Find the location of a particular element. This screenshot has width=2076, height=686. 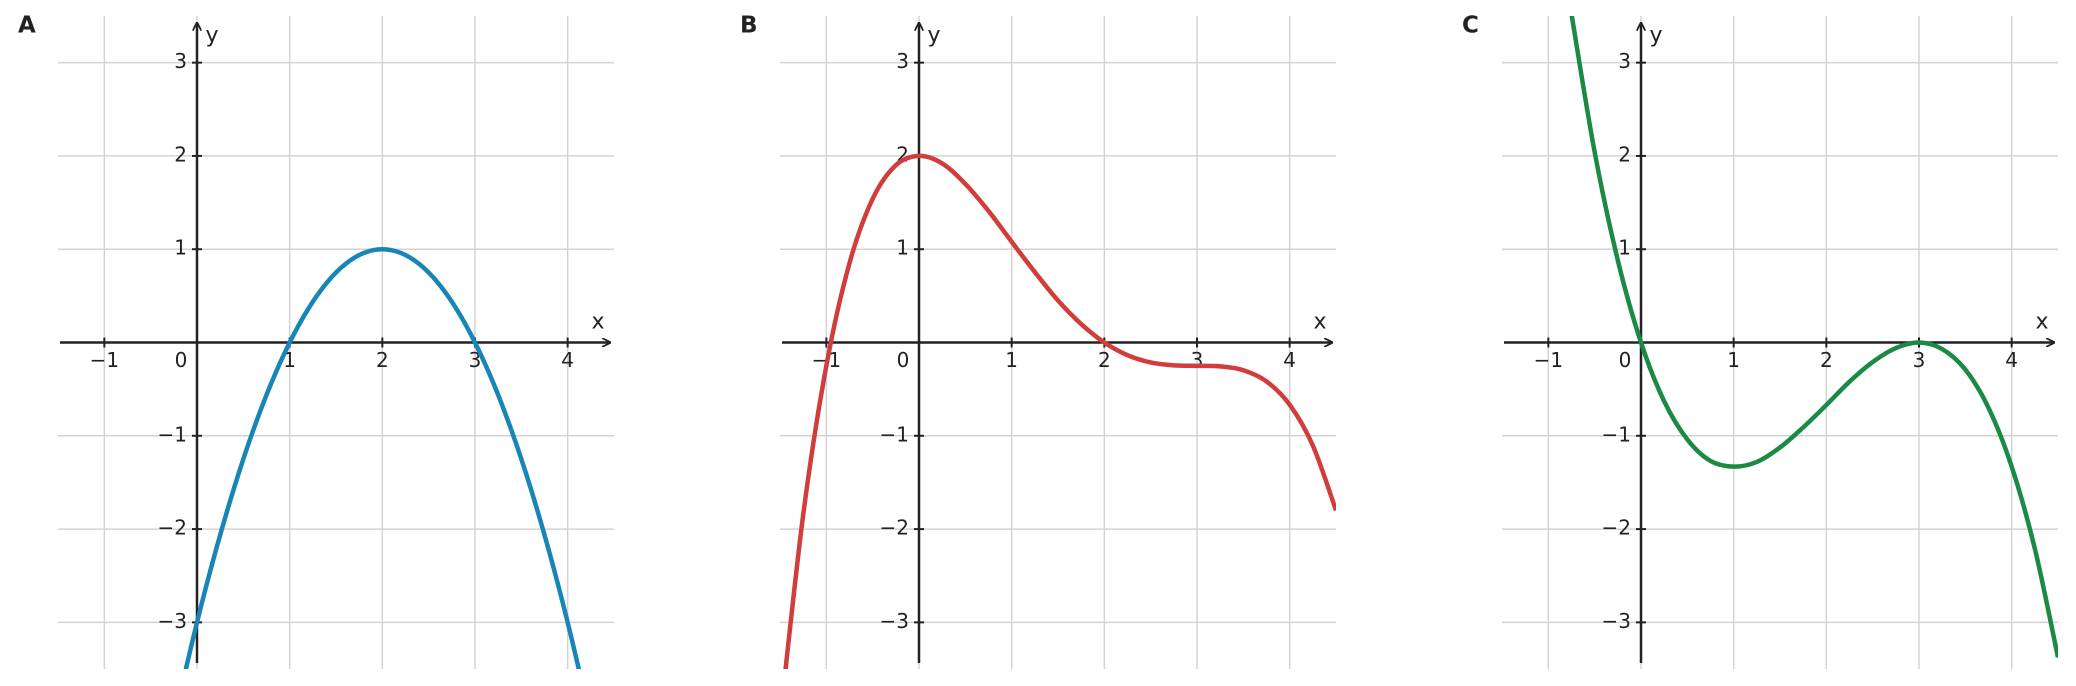

panel-title: C is located at coordinates (1470, 26).